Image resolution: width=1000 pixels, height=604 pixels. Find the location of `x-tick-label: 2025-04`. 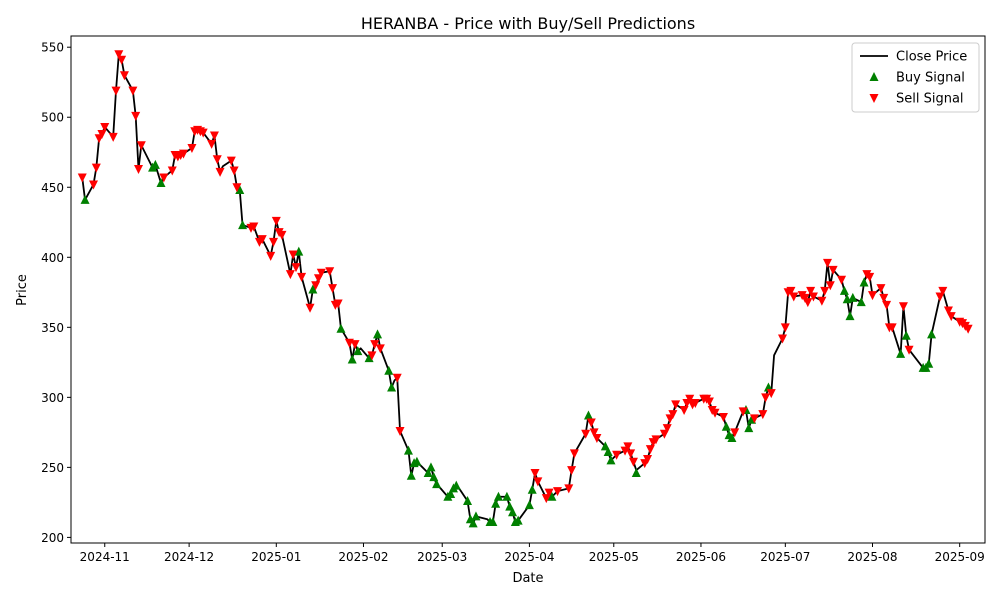

x-tick-label: 2025-04 is located at coordinates (529, 557).